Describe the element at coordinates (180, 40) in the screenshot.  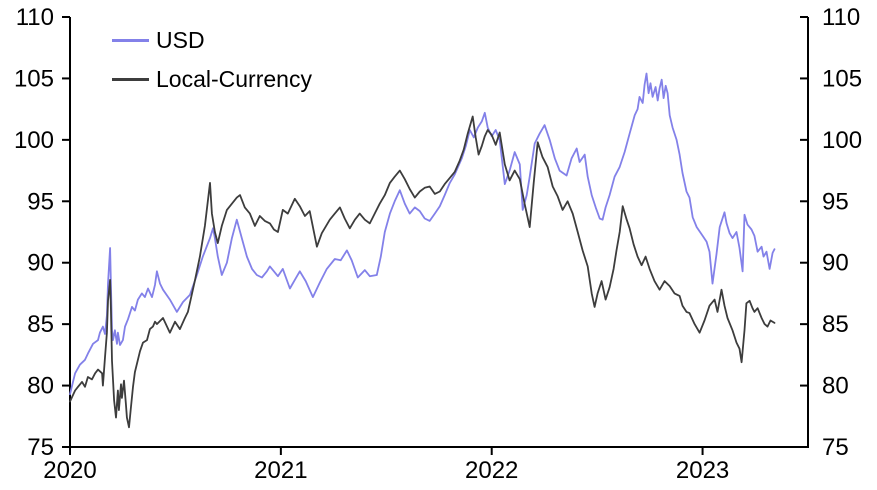
I see `legend-label-usd: USD` at that location.